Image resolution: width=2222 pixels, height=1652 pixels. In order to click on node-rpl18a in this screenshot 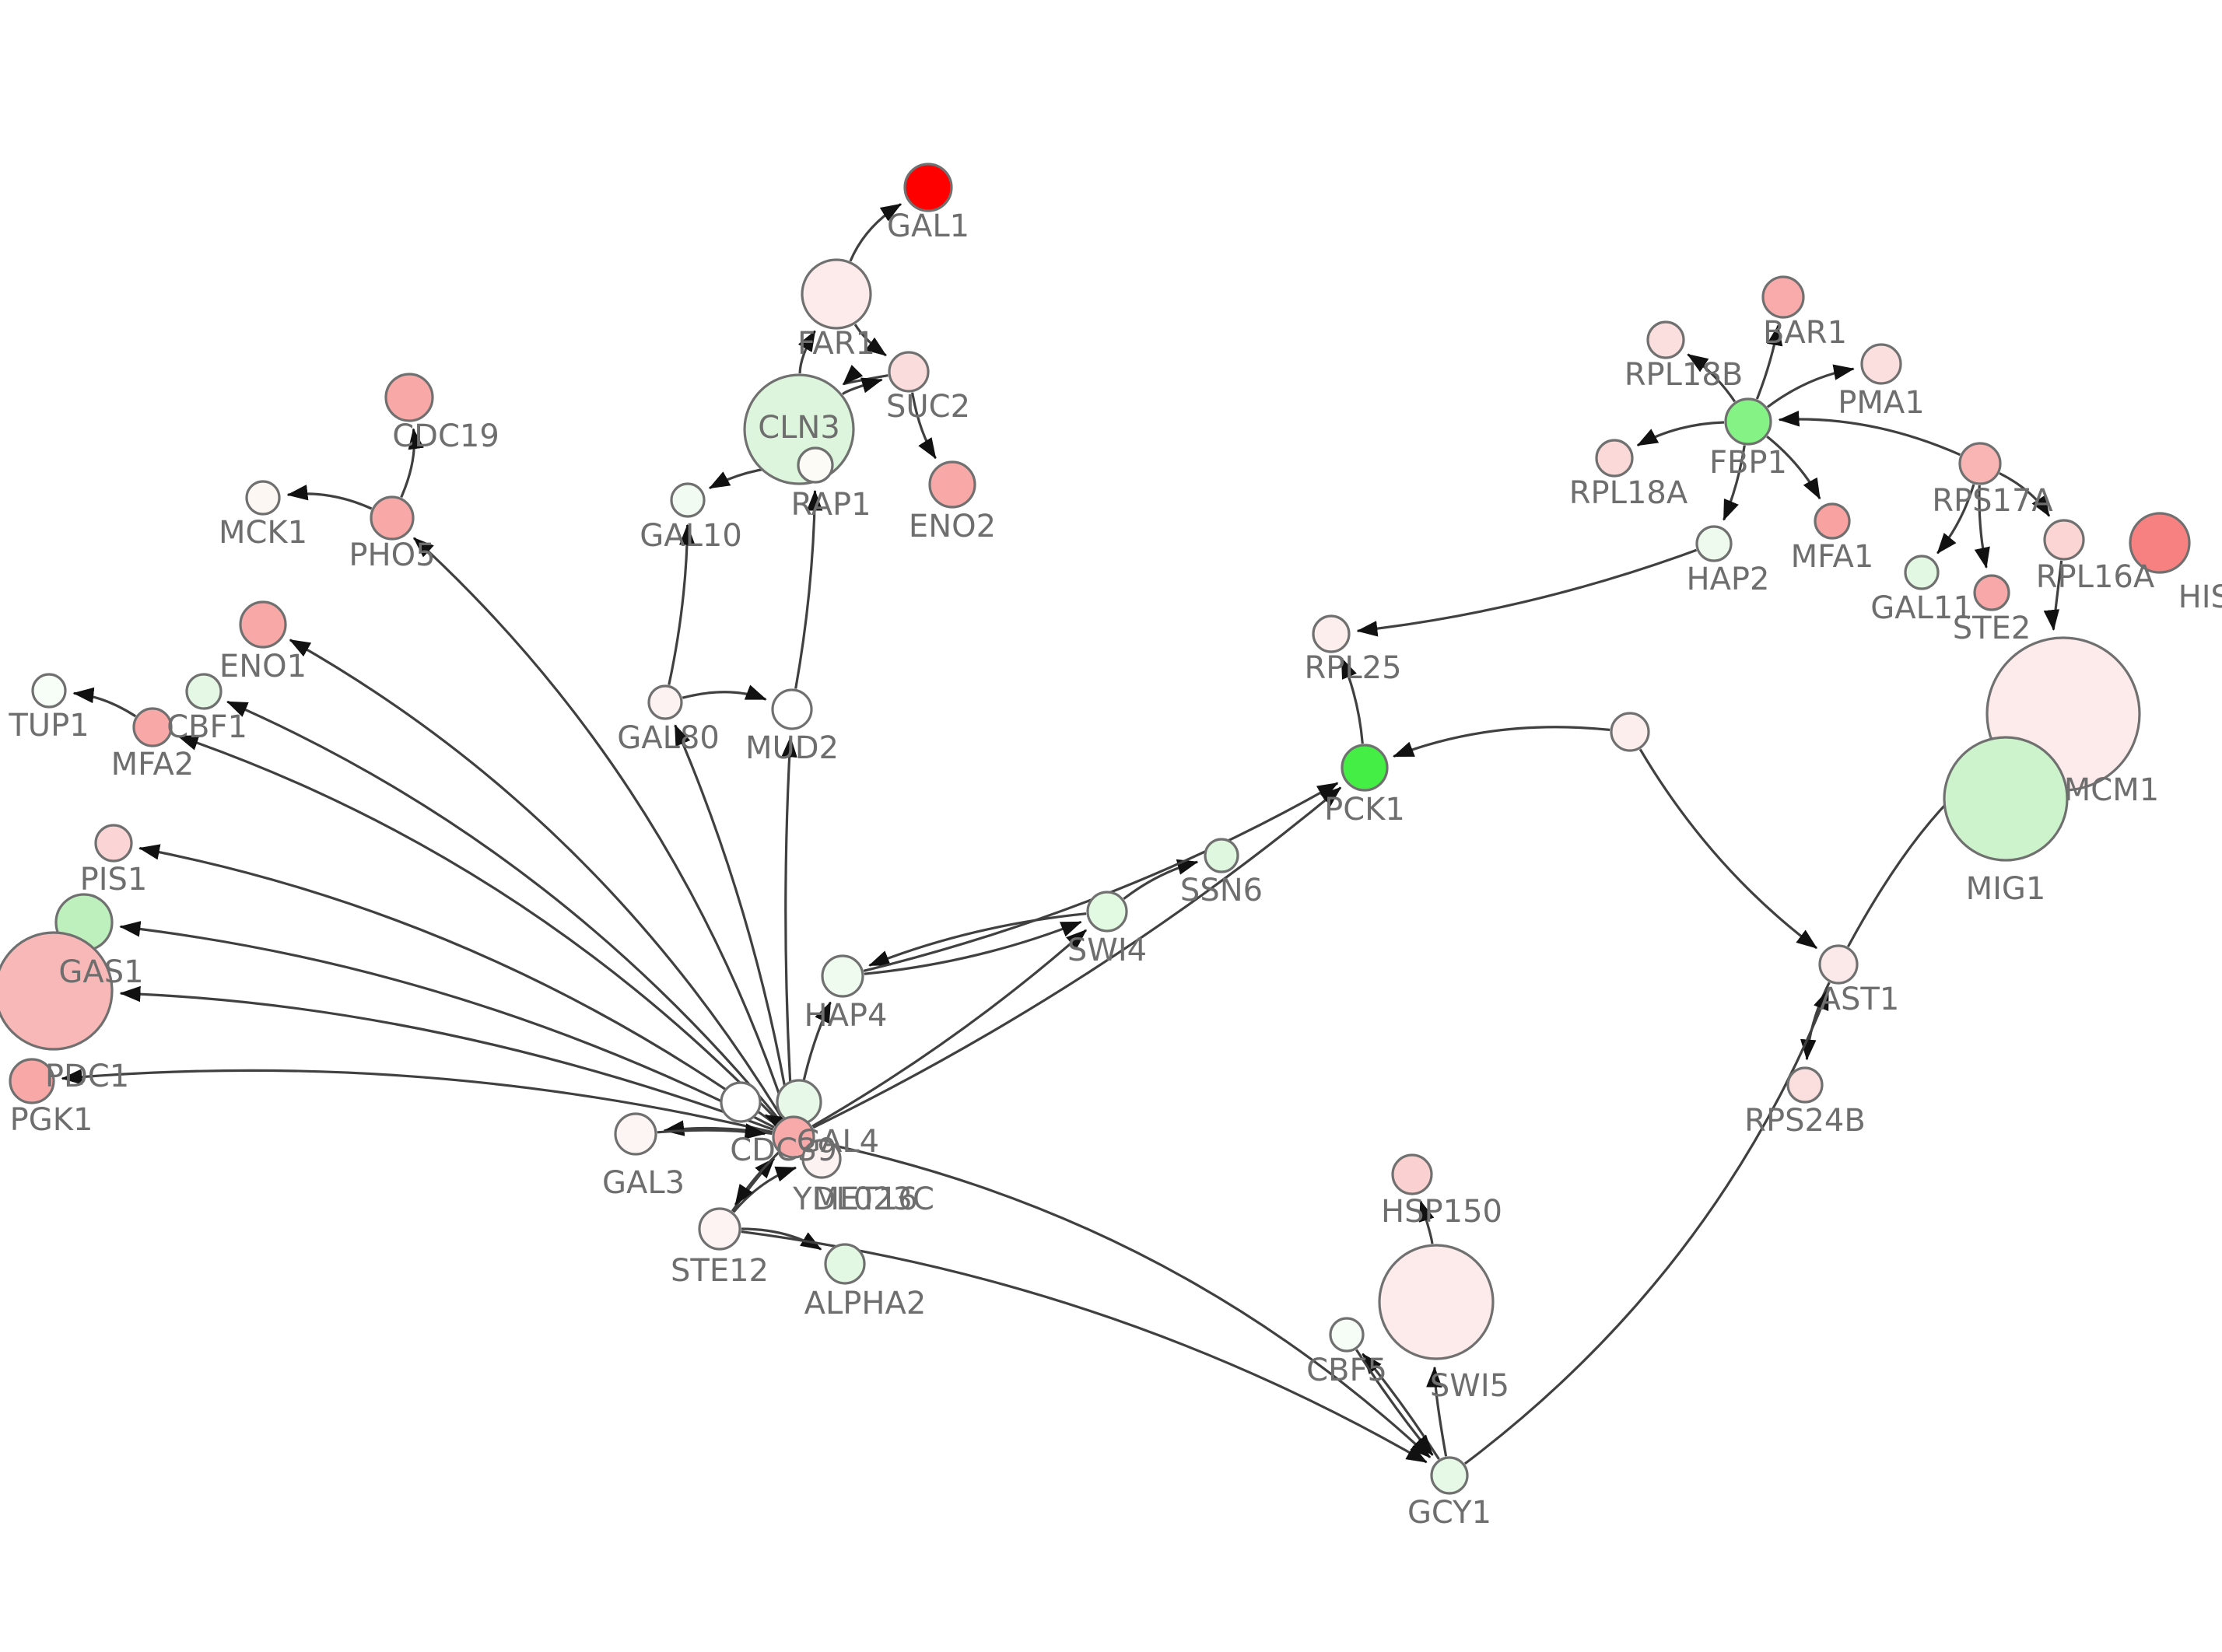, I will do `click(1614, 458)`.